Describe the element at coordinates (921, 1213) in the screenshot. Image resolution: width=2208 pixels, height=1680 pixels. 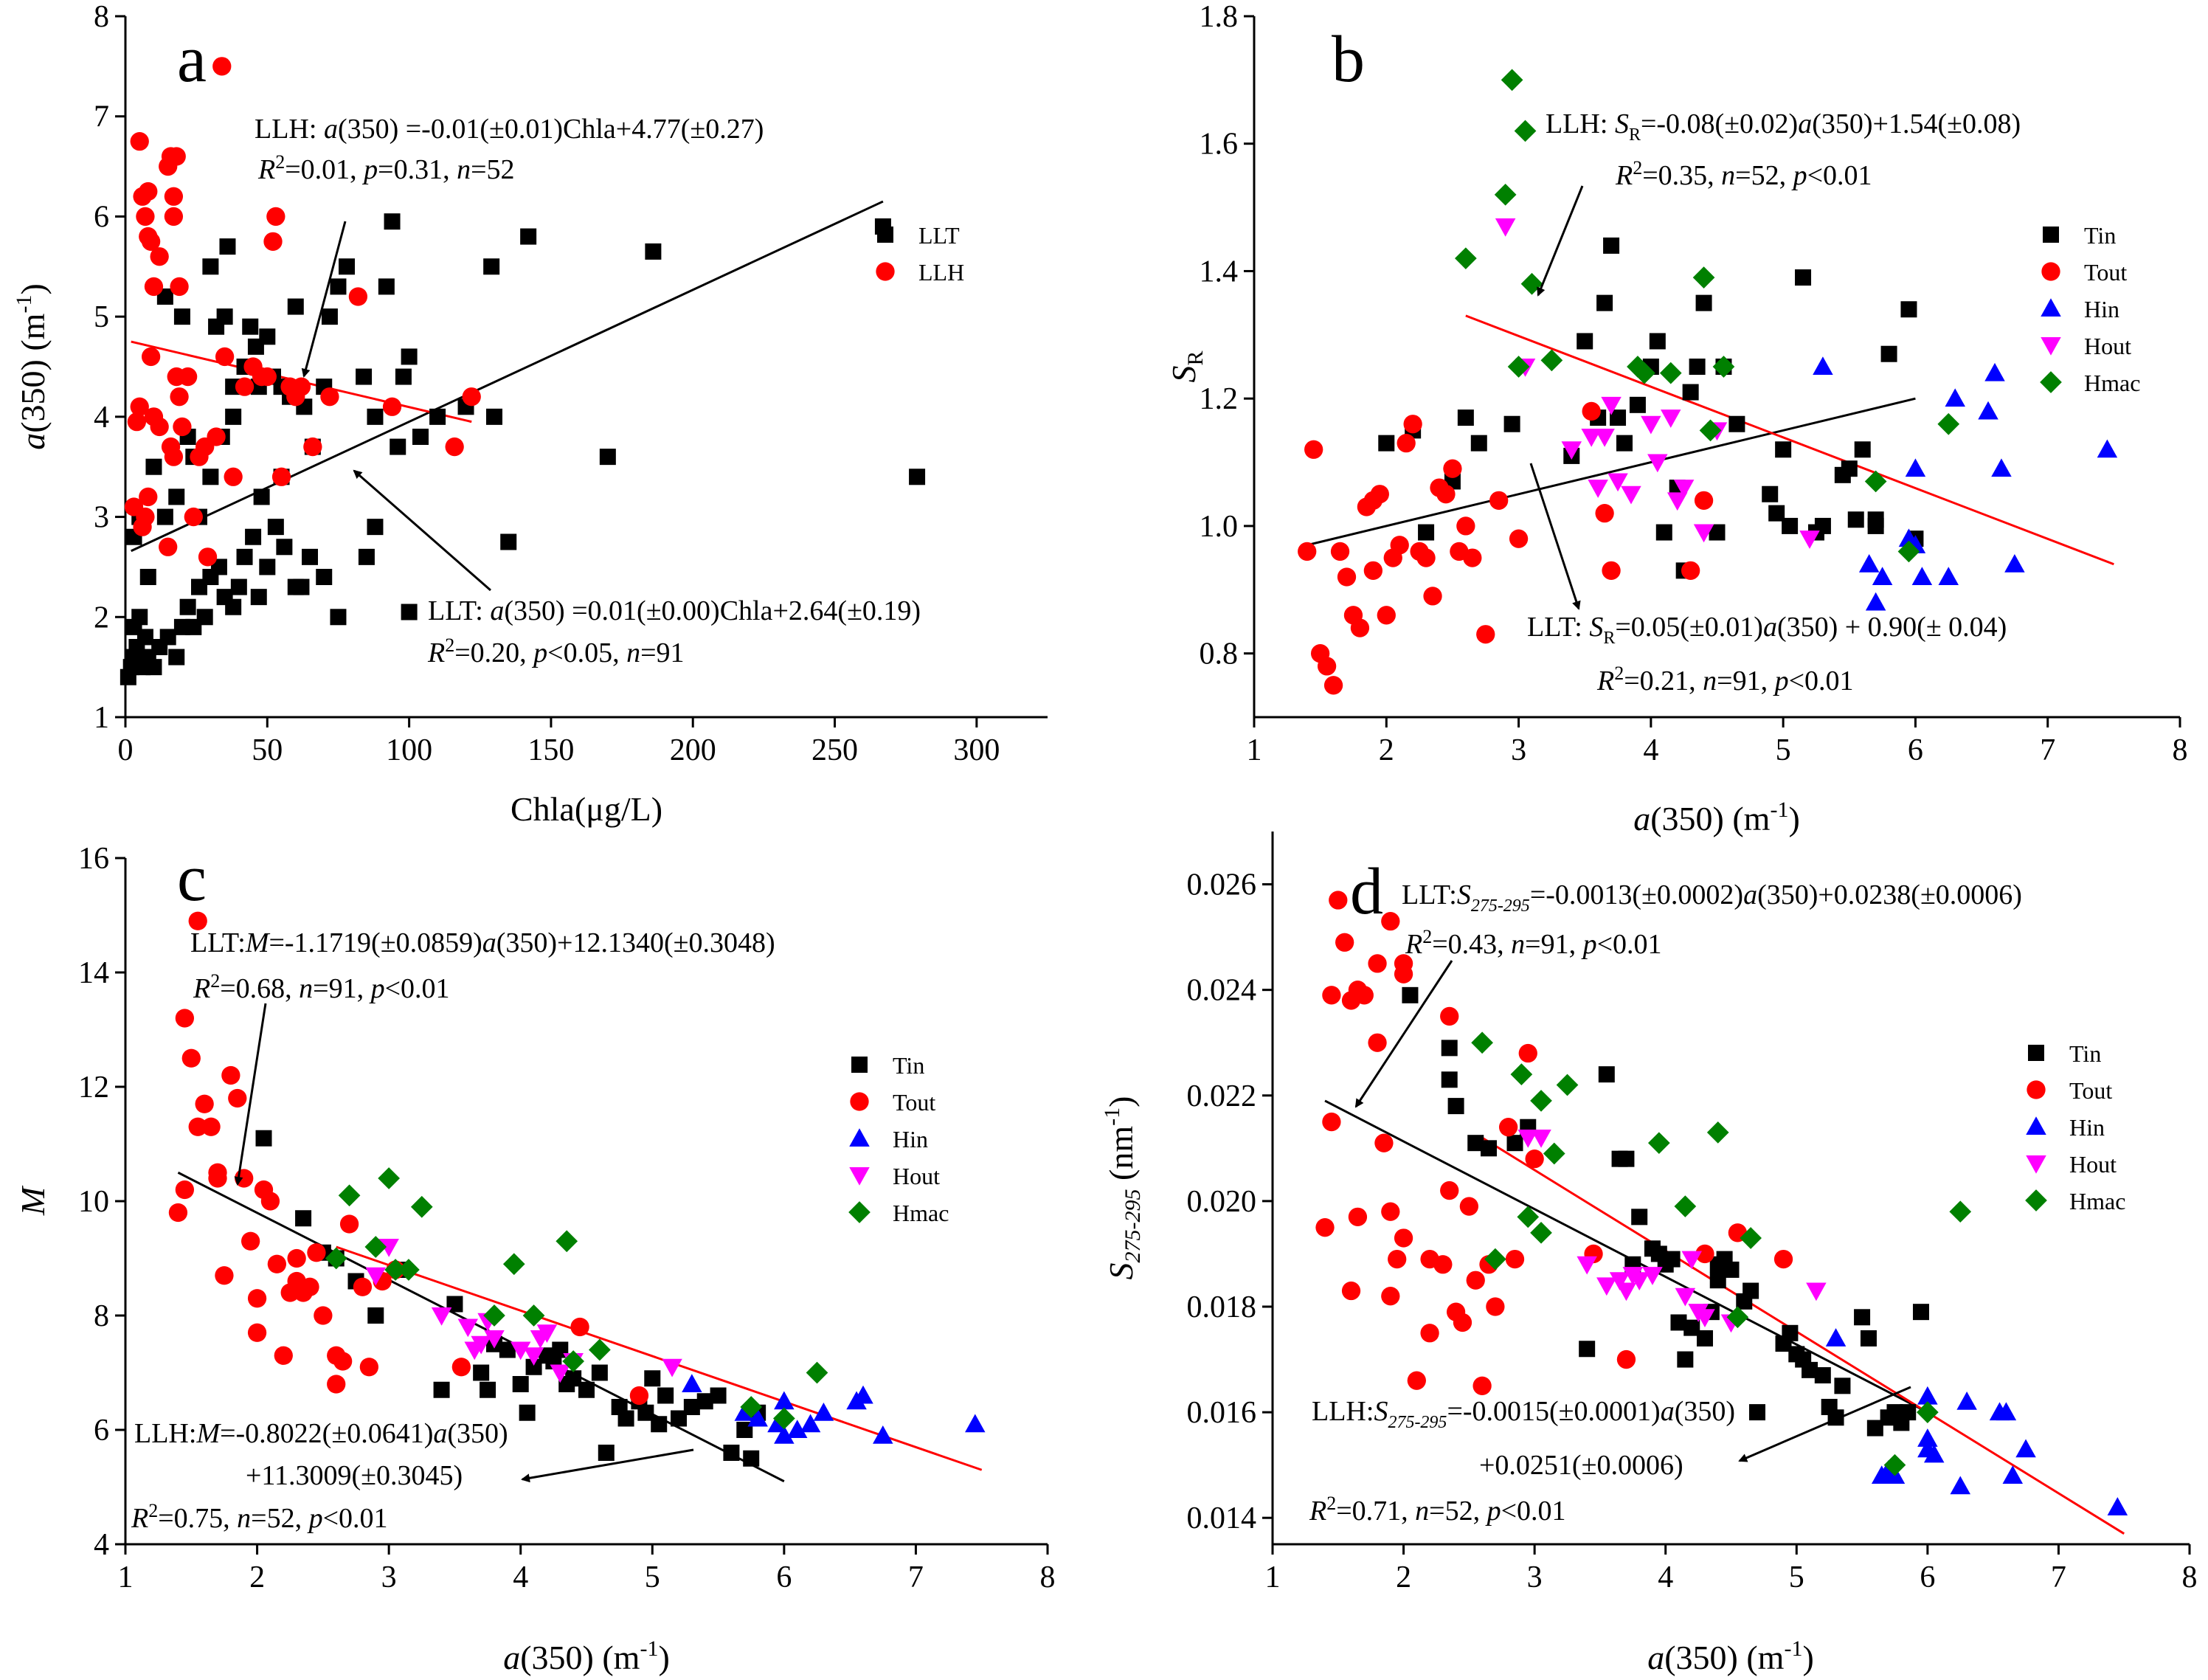
I see `c-legend-label-hmac: Hmac` at that location.